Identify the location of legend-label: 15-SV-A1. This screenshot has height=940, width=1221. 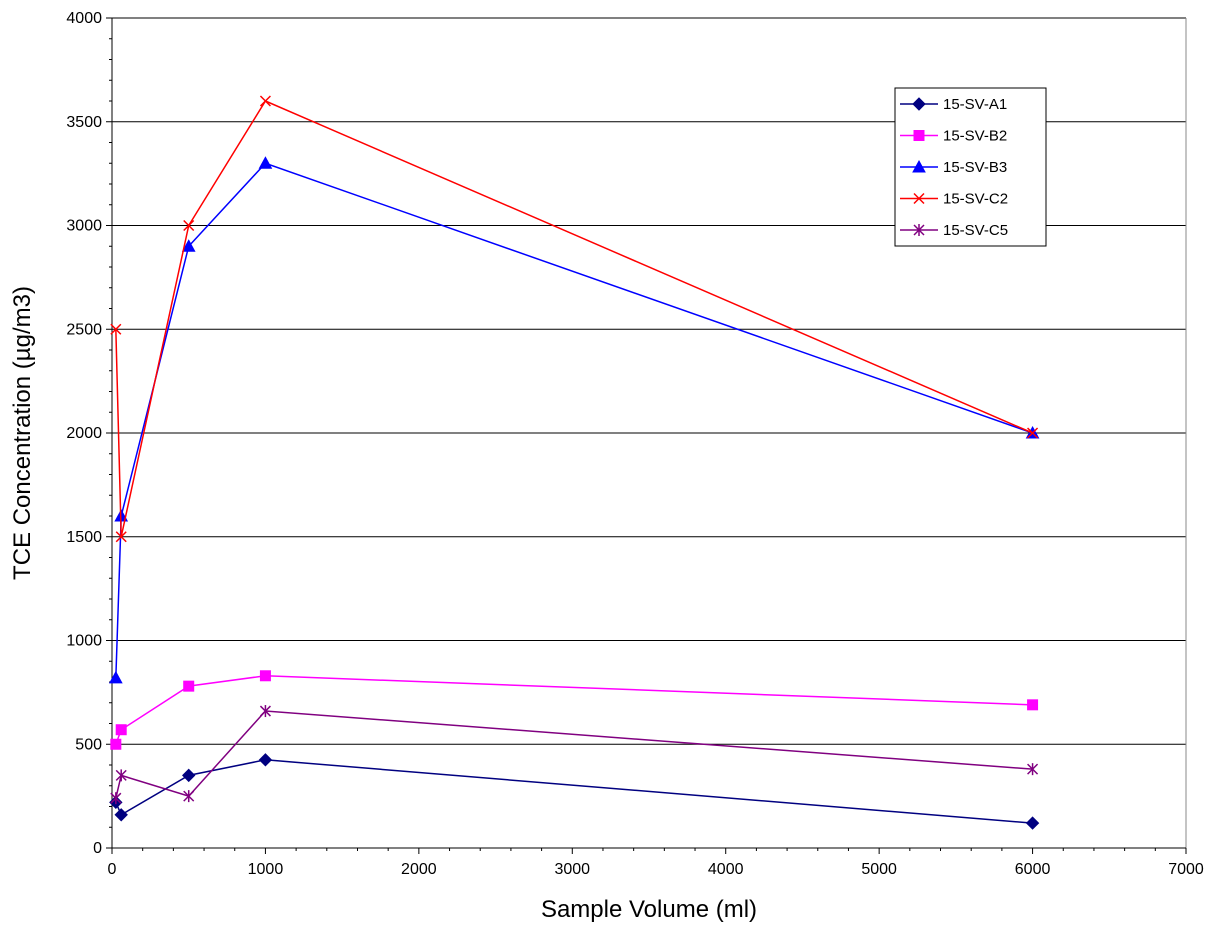
(975, 104).